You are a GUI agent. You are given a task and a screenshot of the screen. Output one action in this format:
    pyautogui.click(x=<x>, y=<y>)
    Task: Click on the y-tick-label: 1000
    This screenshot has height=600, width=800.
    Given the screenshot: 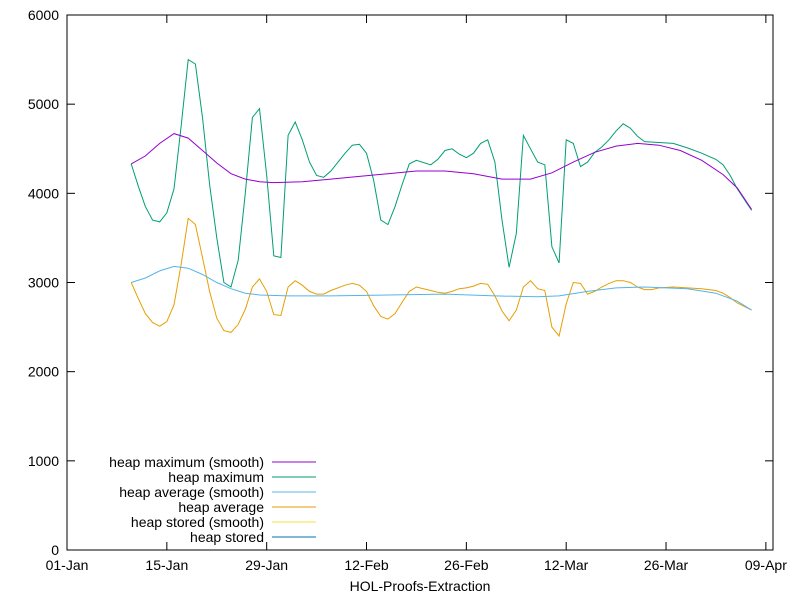 What is the action you would take?
    pyautogui.click(x=43, y=461)
    